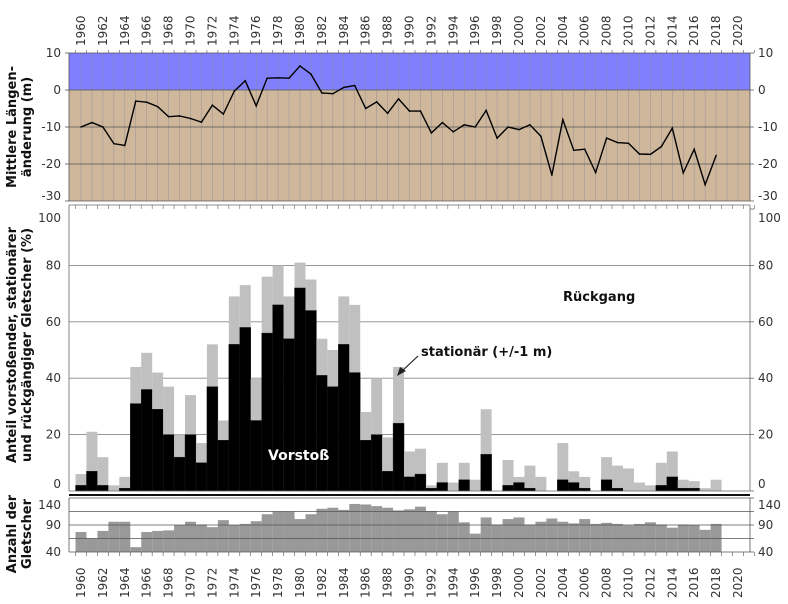 The height and width of the screenshot is (604, 788). I want to click on x-tick-label-top: 2020, so click(738, 30).